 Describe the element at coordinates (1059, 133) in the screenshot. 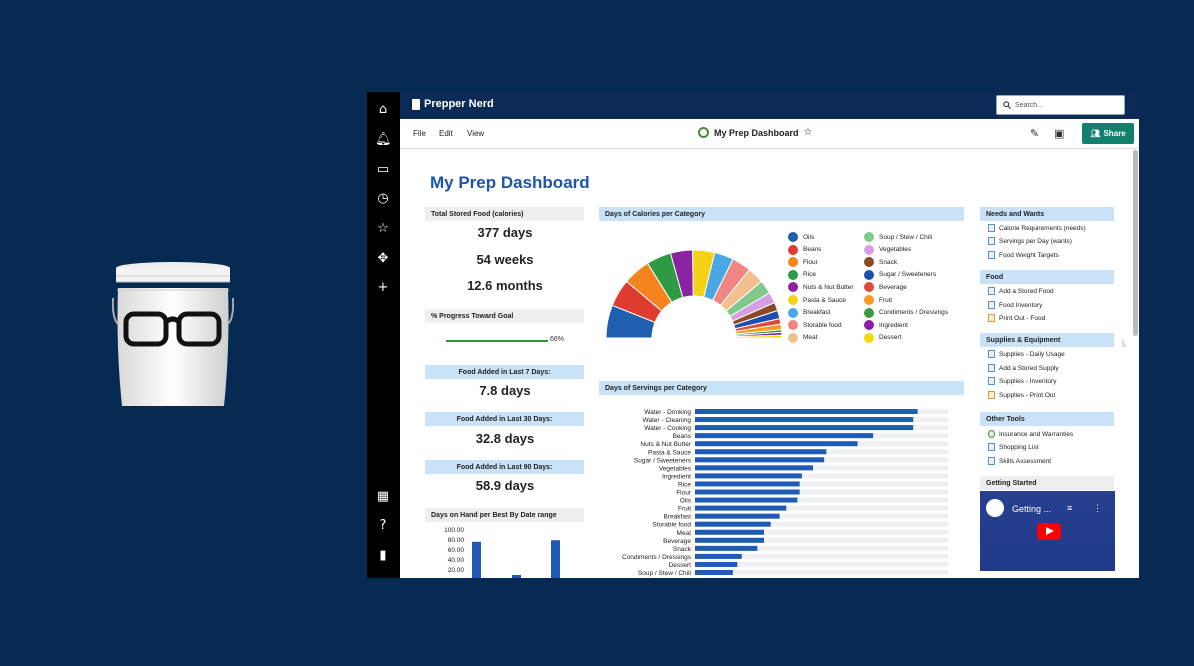

I see `present-icon: ▣` at that location.